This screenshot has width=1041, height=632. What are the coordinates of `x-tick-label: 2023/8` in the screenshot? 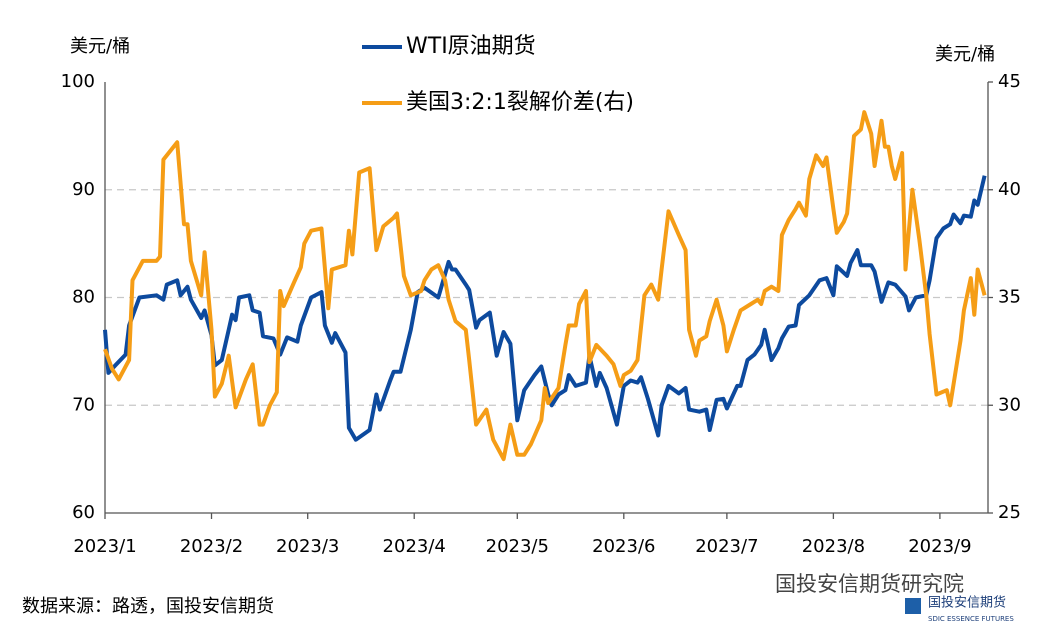 It's located at (833, 546).